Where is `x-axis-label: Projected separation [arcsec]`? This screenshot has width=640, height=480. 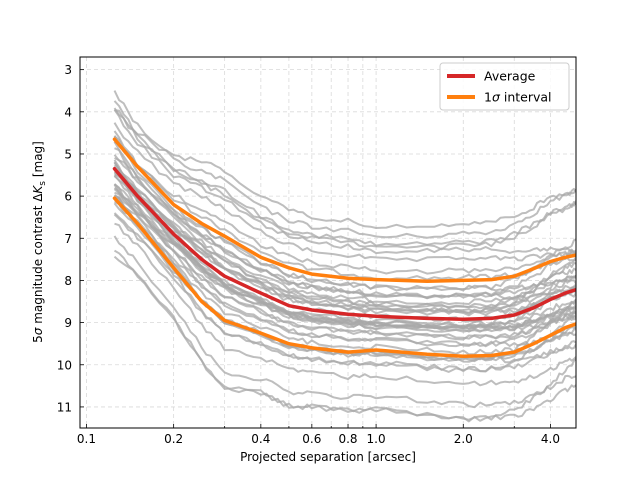 x-axis-label: Projected separation [arcsec] is located at coordinates (328, 457).